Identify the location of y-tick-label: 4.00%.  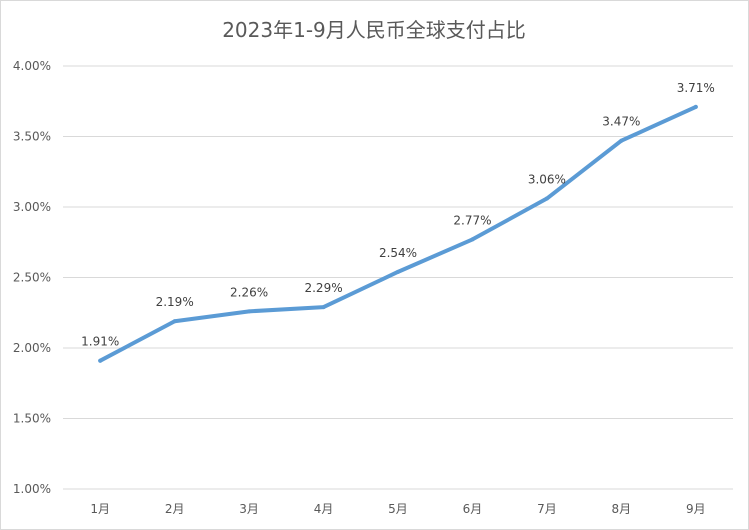
(32, 66).